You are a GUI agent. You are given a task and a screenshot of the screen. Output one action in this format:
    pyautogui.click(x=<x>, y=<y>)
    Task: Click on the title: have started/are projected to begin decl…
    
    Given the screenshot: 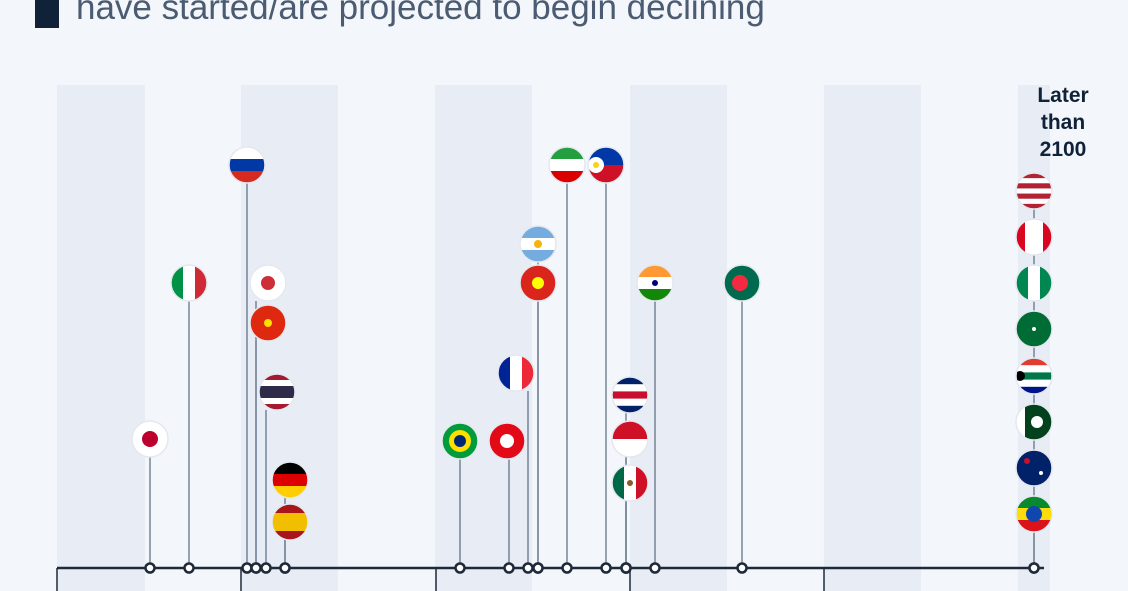 What is the action you would take?
    pyautogui.click(x=424, y=14)
    